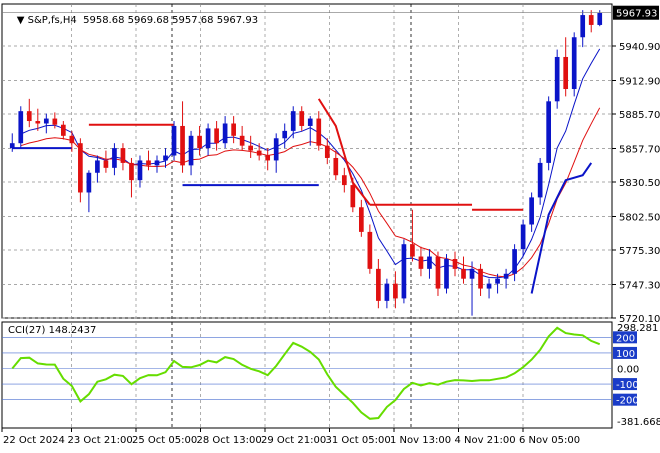 The image size is (660, 453). What do you see at coordinates (627, 401) in the screenshot?
I see `cci-level-label: -200` at bounding box center [627, 401].